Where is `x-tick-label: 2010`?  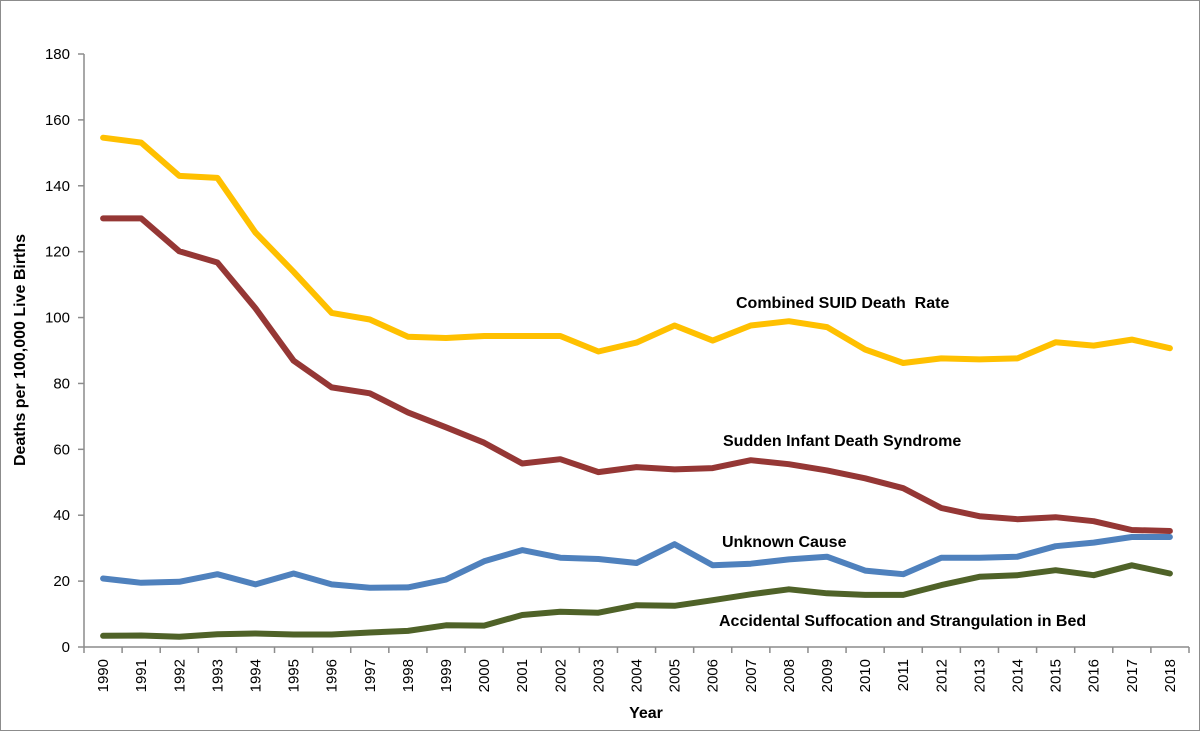 x-tick-label: 2010 is located at coordinates (865, 675).